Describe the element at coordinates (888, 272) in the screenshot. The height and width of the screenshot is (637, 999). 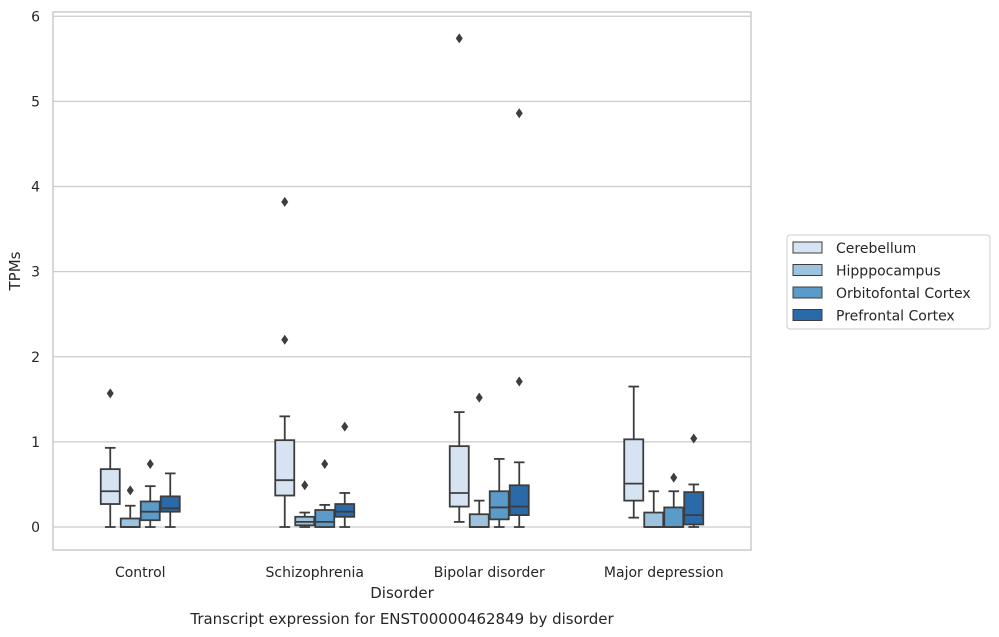
I see `legend-label: Hipppocampus` at that location.